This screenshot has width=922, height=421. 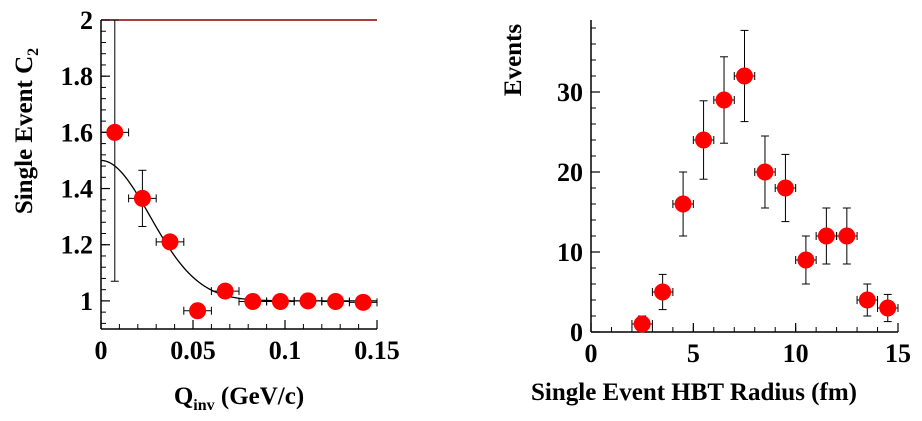 I want to click on x-tick-label: 0.05, so click(x=193, y=350).